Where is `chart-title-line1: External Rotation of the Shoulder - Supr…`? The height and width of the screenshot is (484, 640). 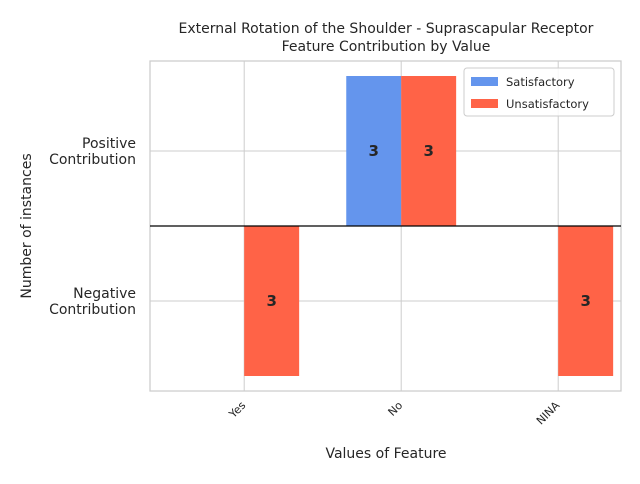 chart-title-line1: External Rotation of the Shoulder - Supr… is located at coordinates (386, 29).